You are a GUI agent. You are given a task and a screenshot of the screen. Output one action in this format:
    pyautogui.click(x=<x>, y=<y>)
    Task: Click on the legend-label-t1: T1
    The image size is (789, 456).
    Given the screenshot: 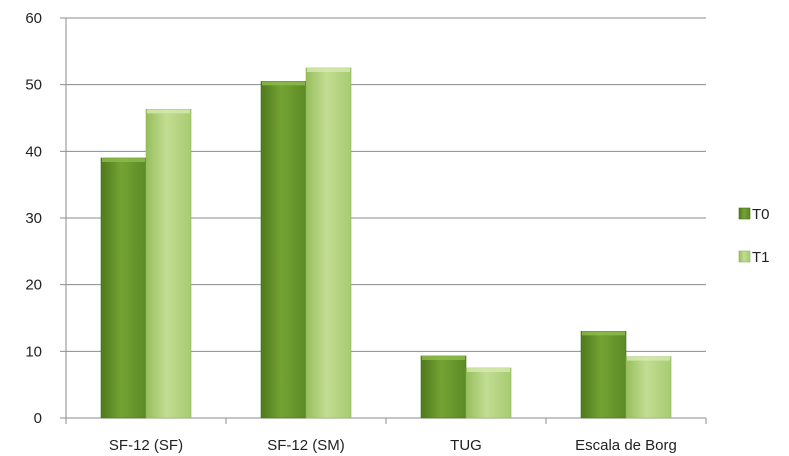 What is the action you would take?
    pyautogui.click(x=761, y=257)
    